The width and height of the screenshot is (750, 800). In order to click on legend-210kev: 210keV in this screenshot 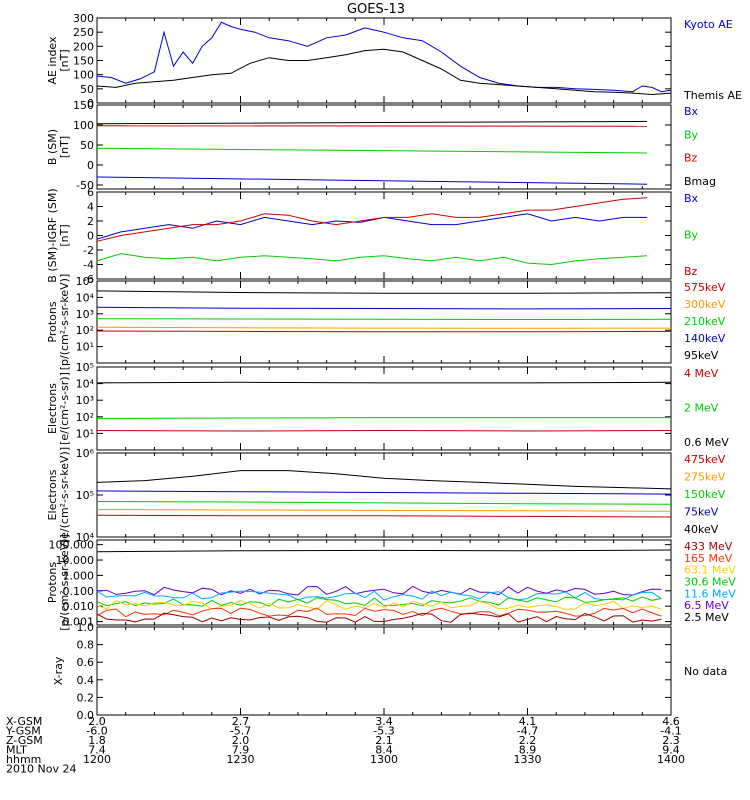, I will do `click(705, 321)`.